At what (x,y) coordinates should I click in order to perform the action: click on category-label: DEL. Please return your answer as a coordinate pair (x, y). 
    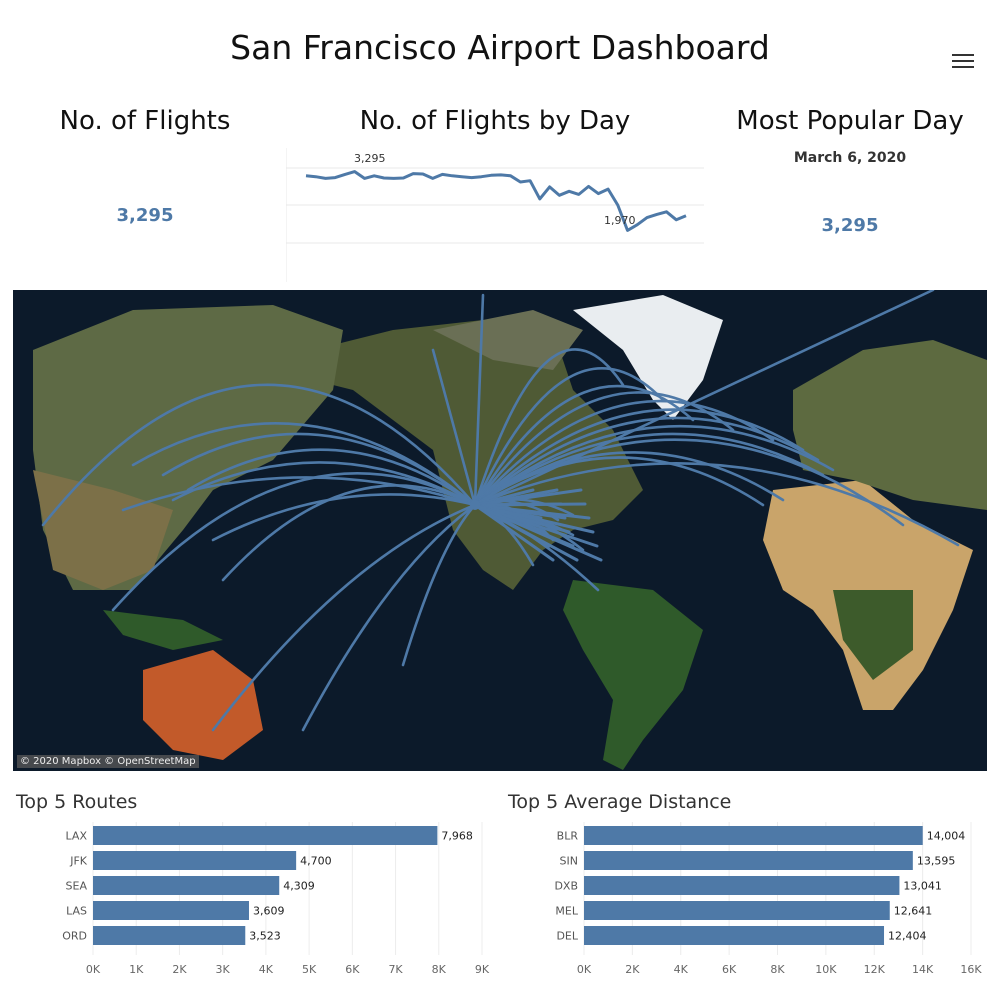
    Looking at the image, I should click on (567, 936).